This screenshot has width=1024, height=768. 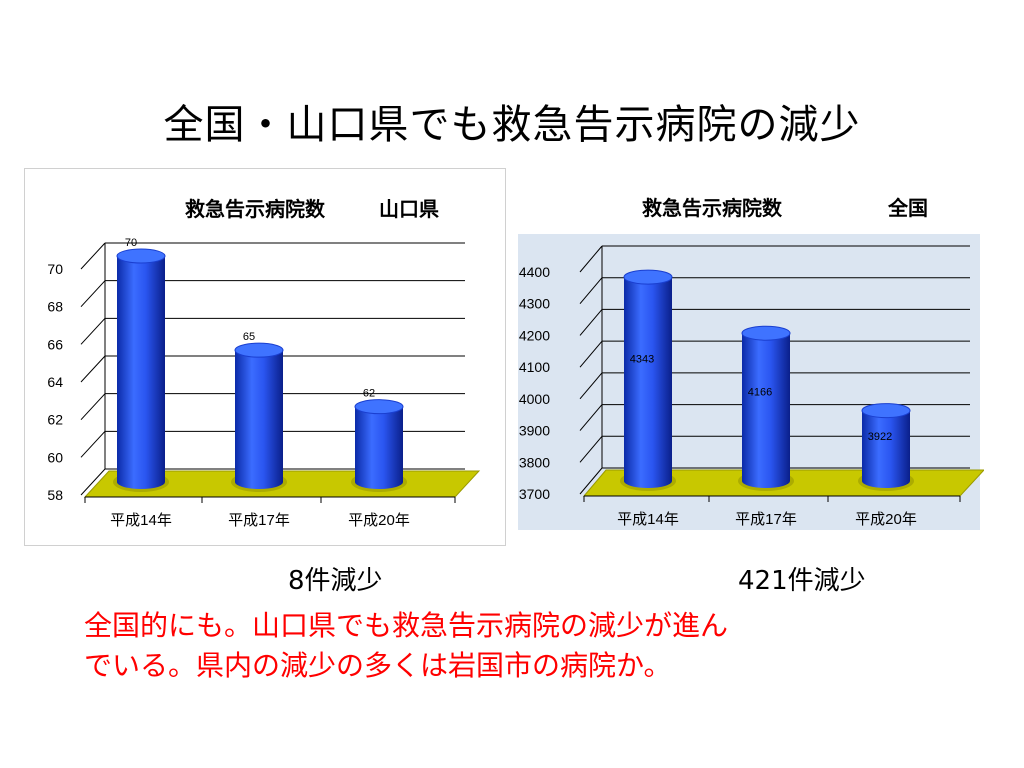 What do you see at coordinates (55, 344) in the screenshot?
I see `y-tick-label: 66` at bounding box center [55, 344].